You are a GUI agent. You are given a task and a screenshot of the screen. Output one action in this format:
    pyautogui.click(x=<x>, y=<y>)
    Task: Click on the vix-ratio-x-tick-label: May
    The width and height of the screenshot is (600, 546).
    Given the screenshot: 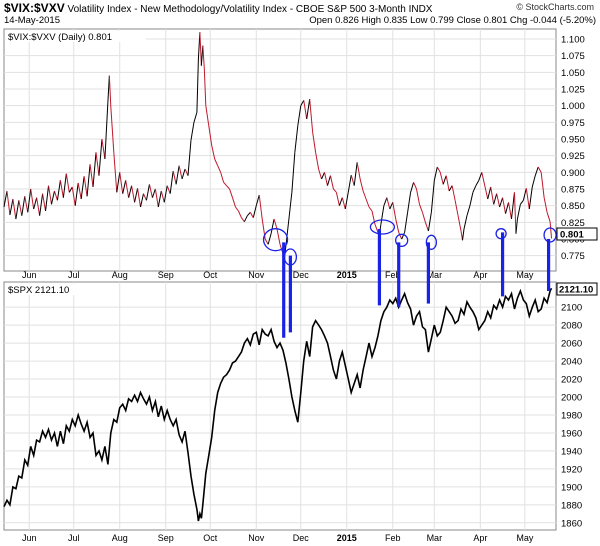 What is the action you would take?
    pyautogui.click(x=525, y=275)
    